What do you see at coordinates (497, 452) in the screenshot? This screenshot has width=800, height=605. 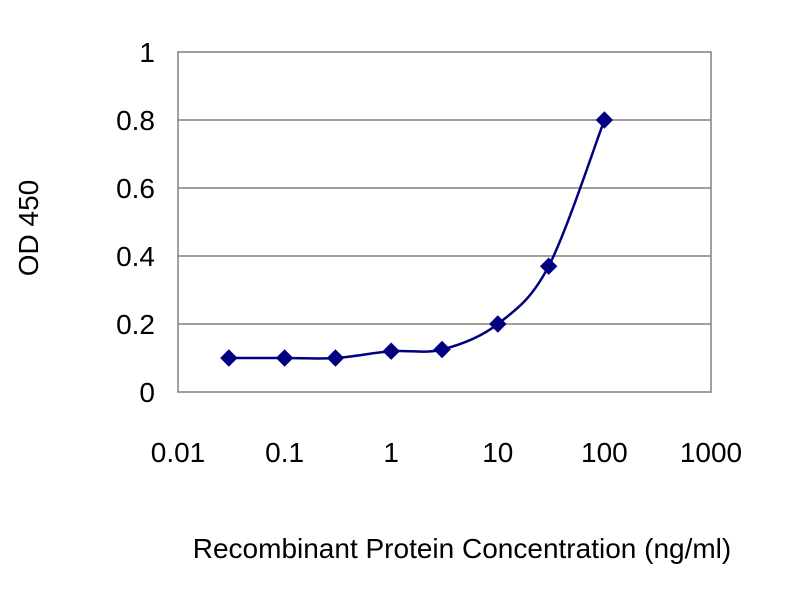 I see `x-tick-label: 10` at bounding box center [497, 452].